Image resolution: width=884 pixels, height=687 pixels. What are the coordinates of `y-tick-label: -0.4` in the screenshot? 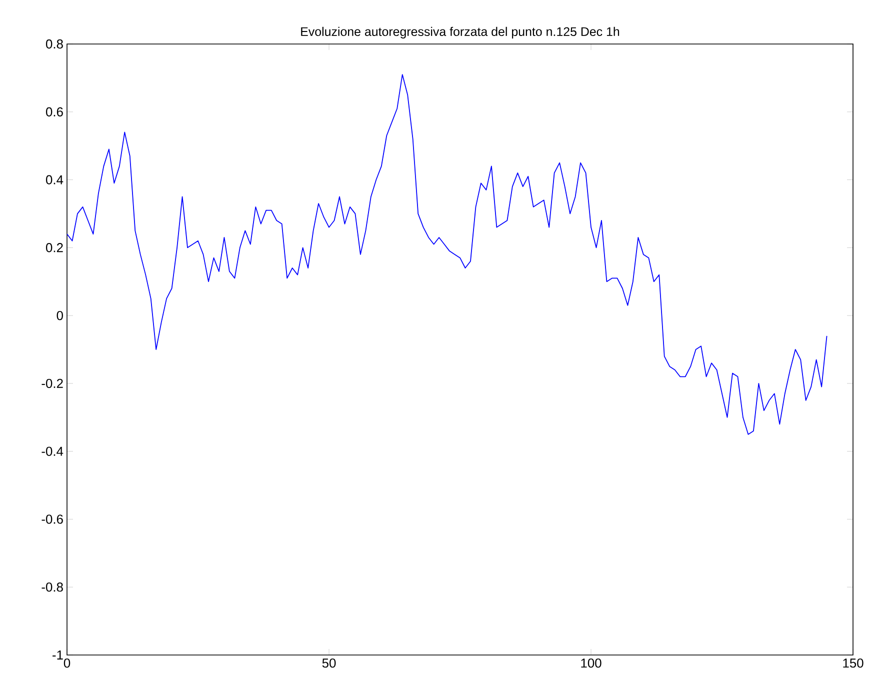 It's located at (53, 451).